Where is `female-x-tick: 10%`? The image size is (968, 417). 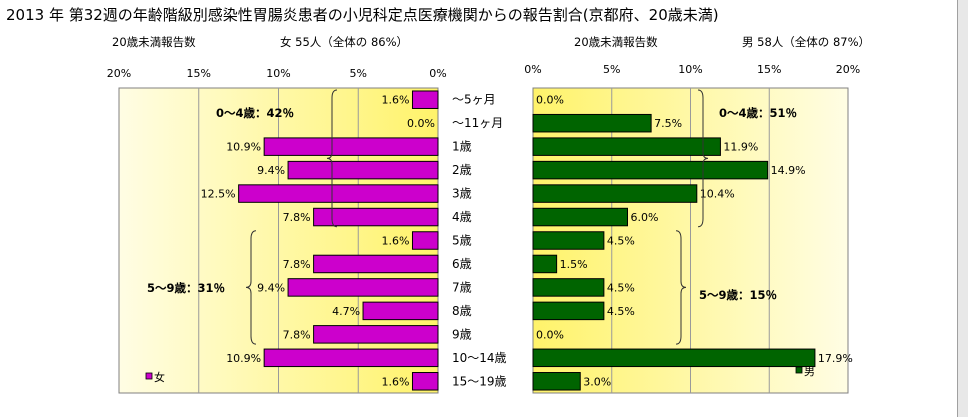 female-x-tick: 10% is located at coordinates (278, 73).